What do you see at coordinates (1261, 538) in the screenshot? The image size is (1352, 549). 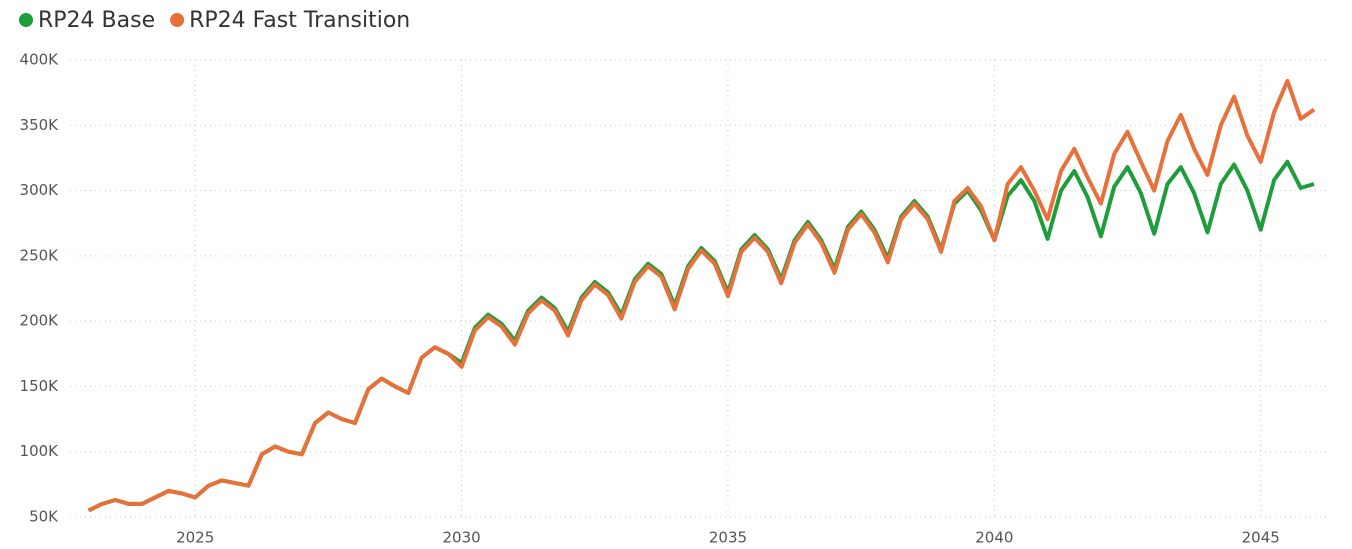 I see `x-tick-label: 2045` at bounding box center [1261, 538].